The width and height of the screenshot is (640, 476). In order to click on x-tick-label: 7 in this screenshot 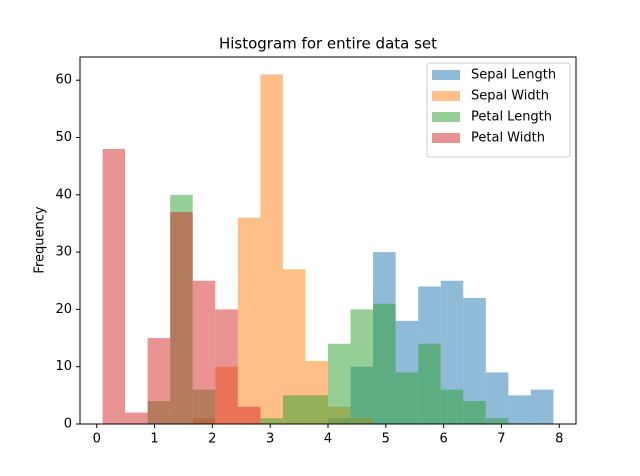, I will do `click(501, 439)`.